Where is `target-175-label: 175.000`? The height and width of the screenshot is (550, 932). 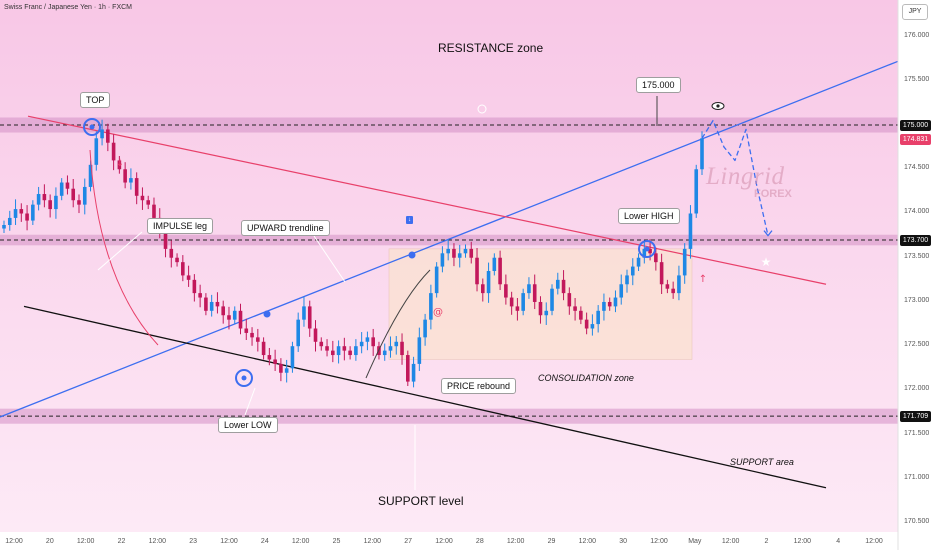 target-175-label: 175.000 is located at coordinates (658, 85).